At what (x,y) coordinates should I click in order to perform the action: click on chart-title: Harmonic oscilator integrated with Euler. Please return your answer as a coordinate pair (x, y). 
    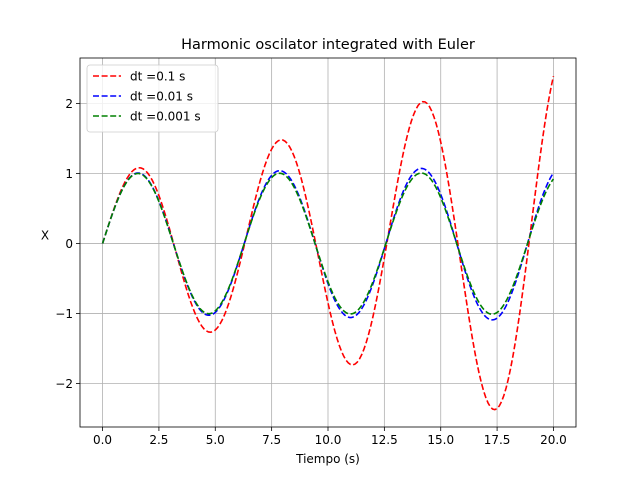
    Looking at the image, I should click on (328, 45).